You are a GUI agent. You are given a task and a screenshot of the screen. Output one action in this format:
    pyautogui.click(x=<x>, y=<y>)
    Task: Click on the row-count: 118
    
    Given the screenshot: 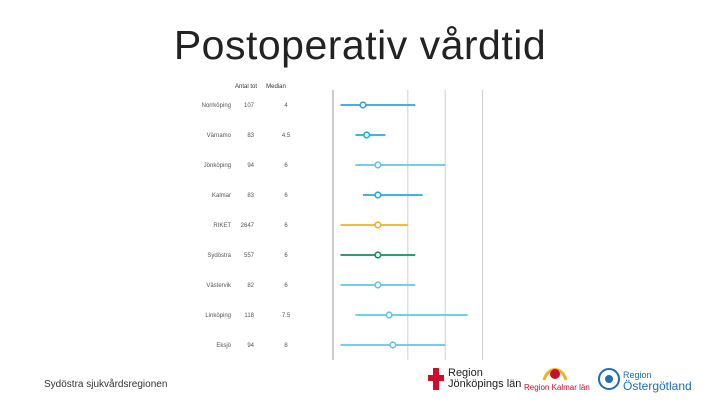 What is the action you would take?
    pyautogui.click(x=249, y=316)
    